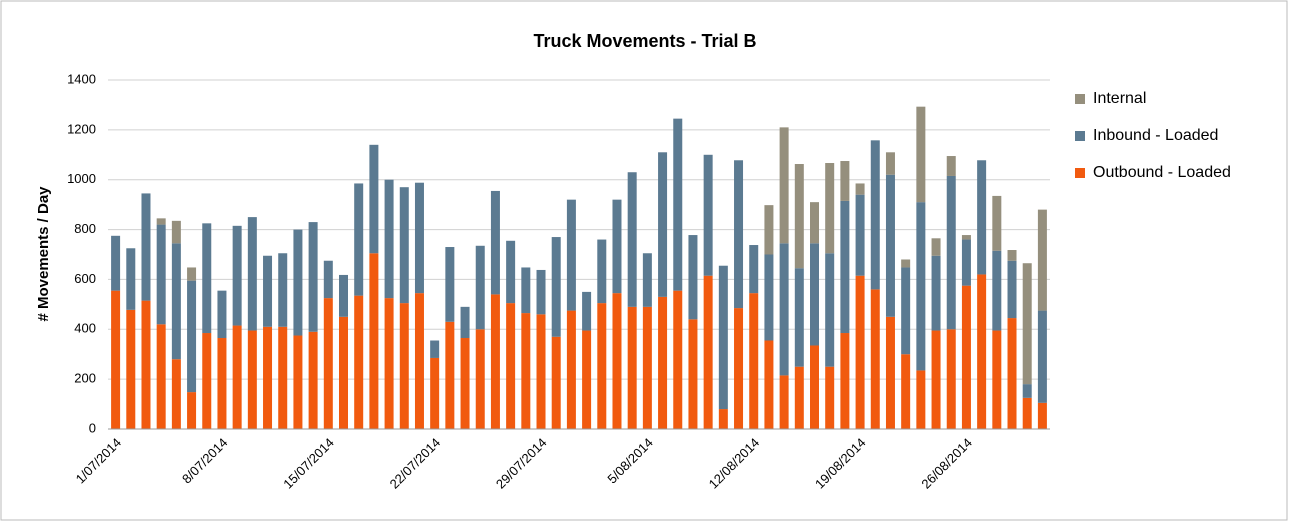  What do you see at coordinates (85, 278) in the screenshot?
I see `y-tick-label: 600` at bounding box center [85, 278].